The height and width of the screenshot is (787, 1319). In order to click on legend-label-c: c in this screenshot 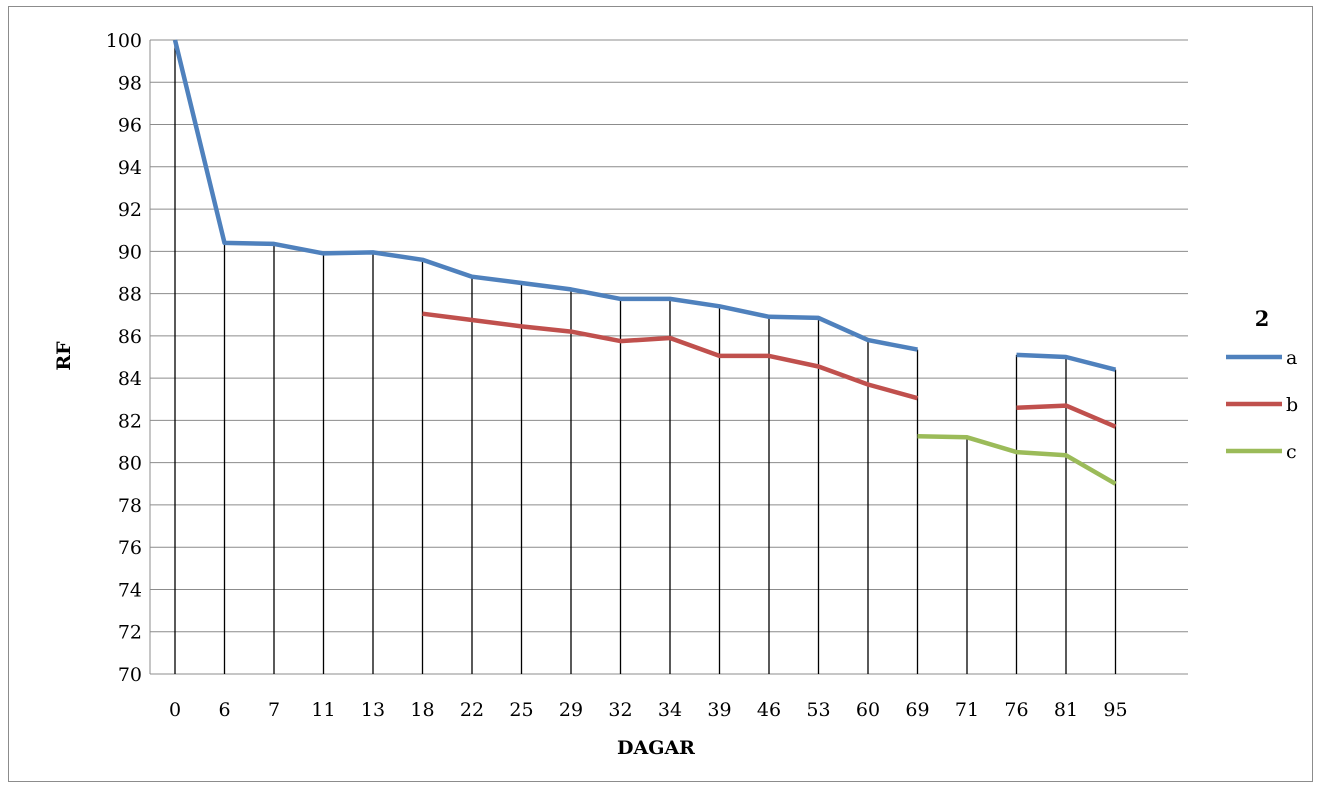, I will do `click(1291, 452)`.